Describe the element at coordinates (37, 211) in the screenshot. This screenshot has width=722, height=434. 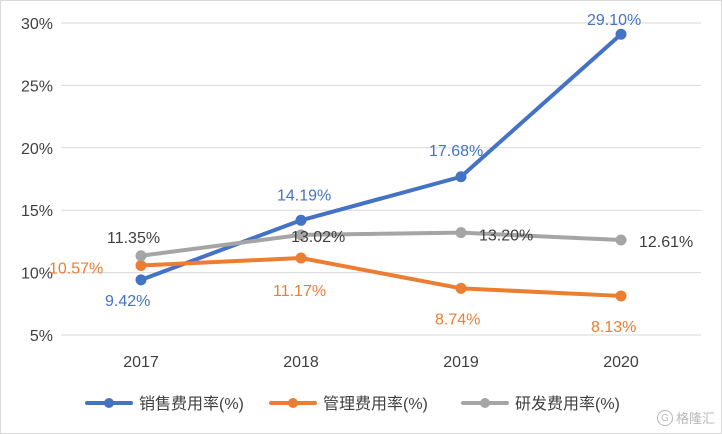
I see `y-tick-label: 15%` at that location.